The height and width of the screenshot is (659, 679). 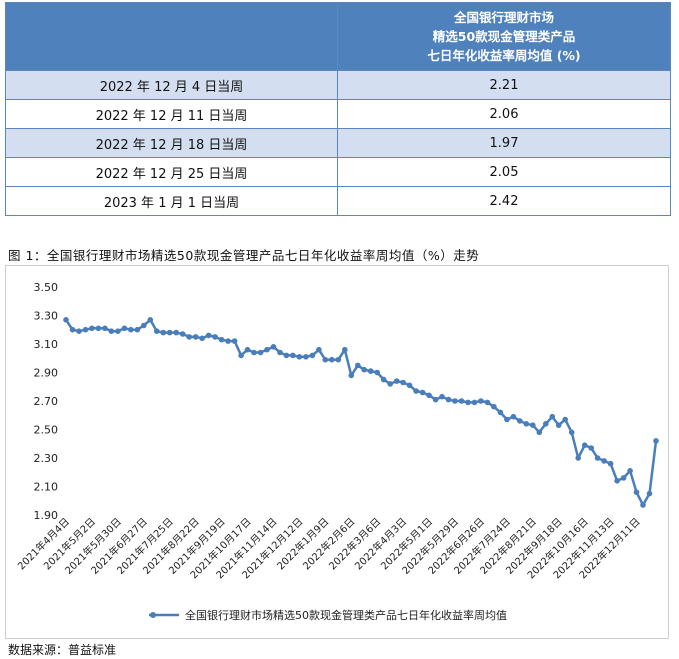 I want to click on y-tick-label: 1.90, so click(x=46, y=515).